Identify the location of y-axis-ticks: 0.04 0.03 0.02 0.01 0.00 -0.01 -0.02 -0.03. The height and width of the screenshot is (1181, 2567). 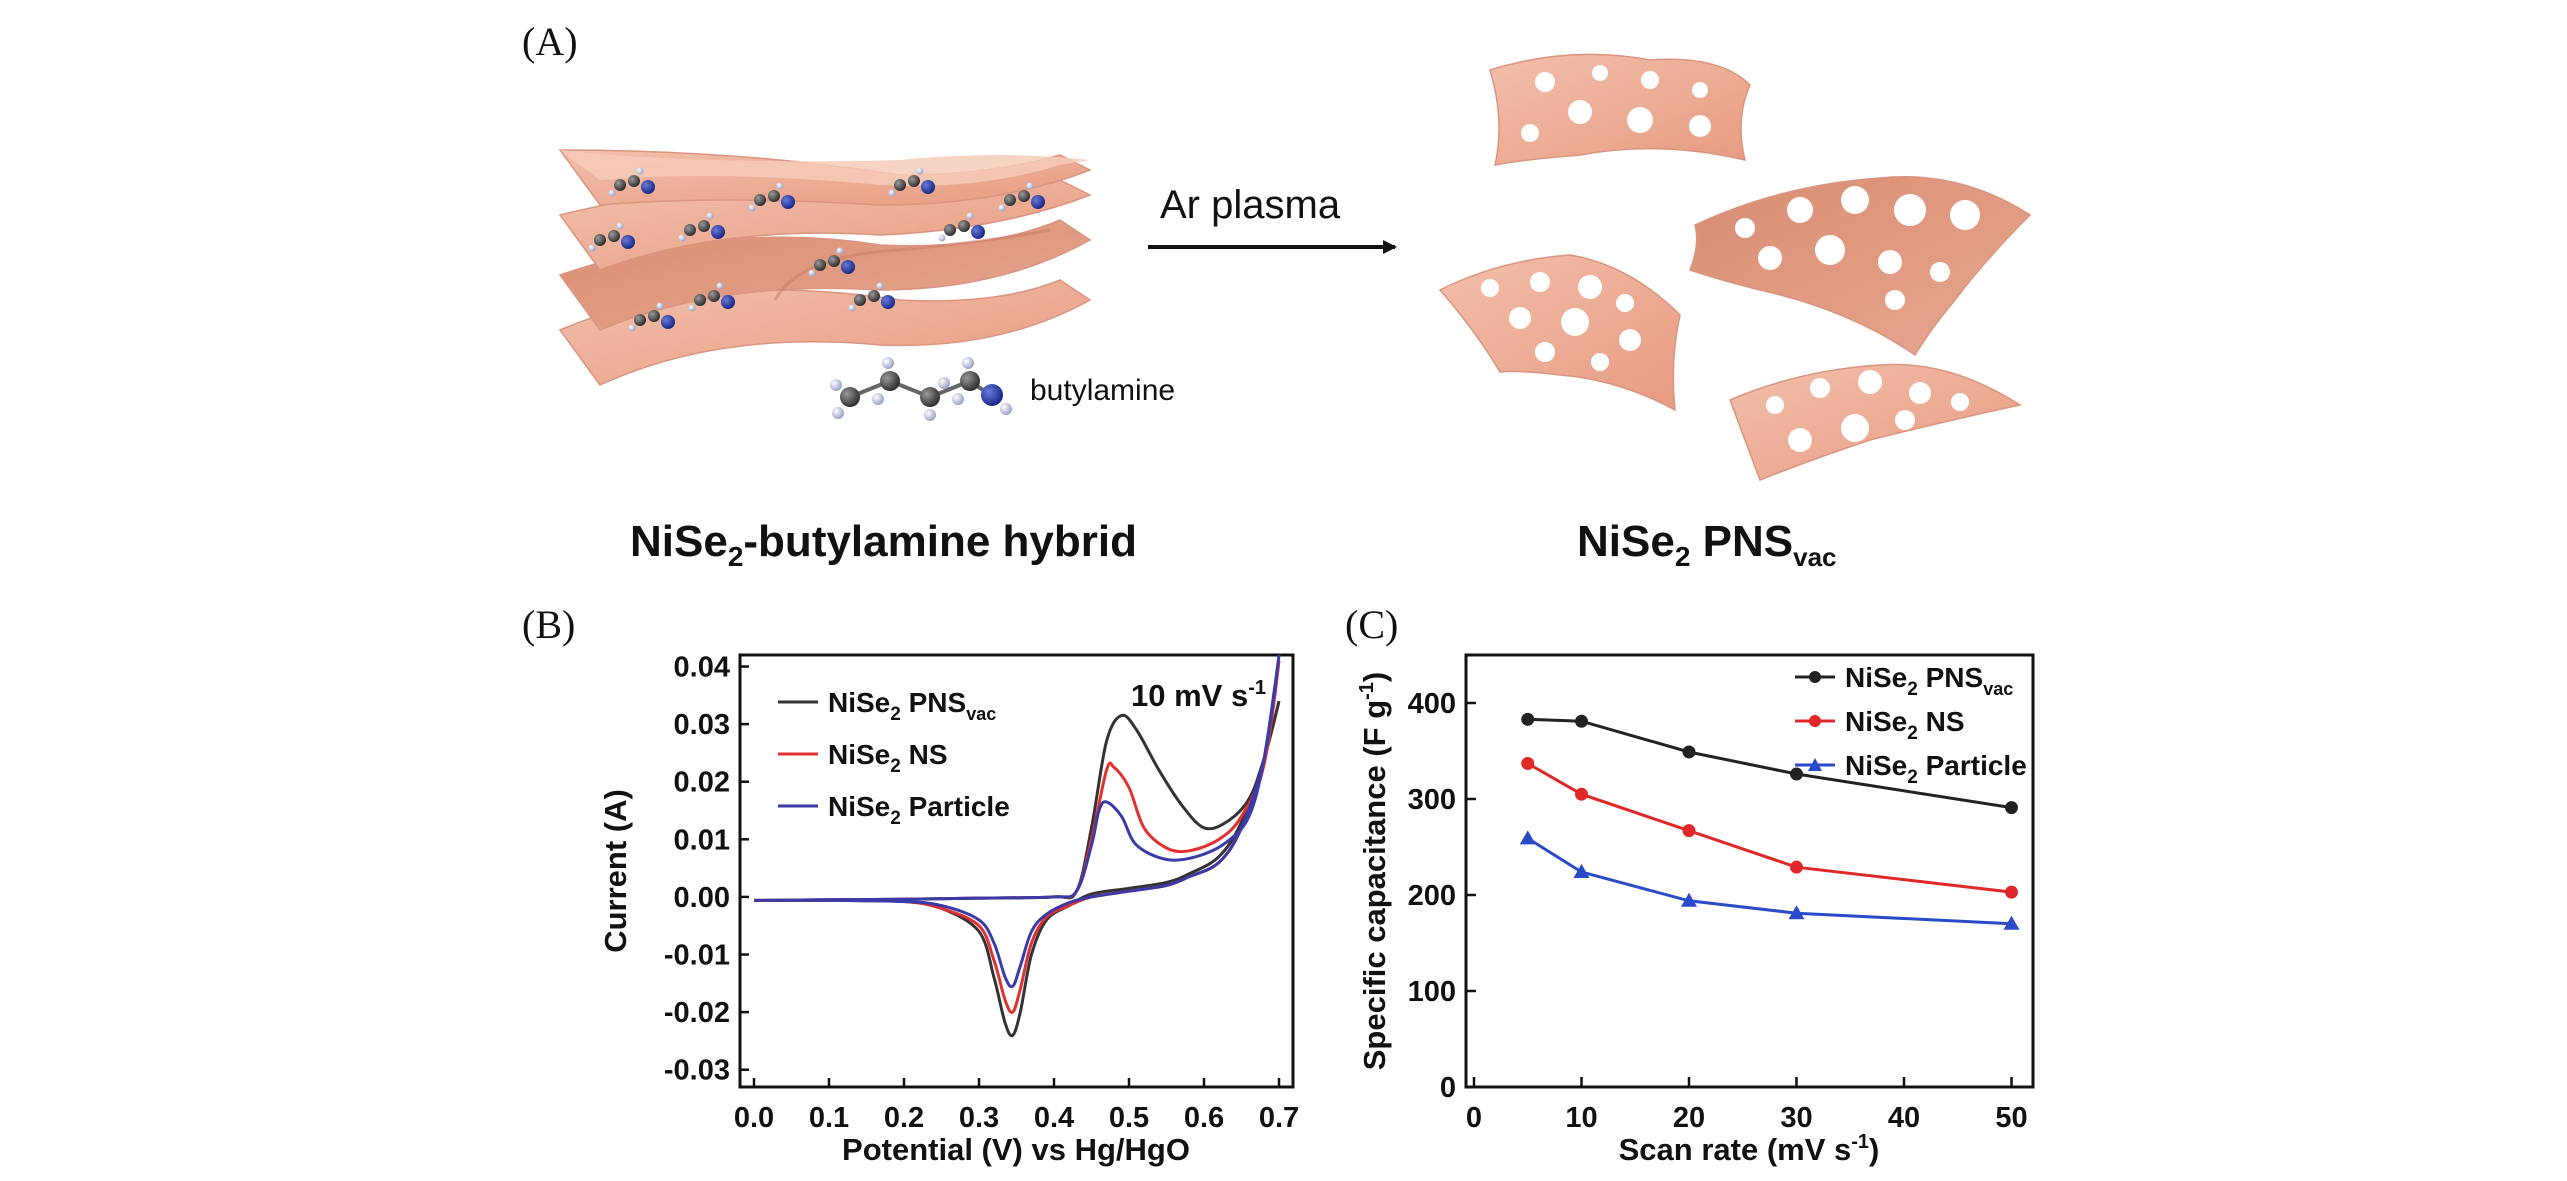
(706, 869).